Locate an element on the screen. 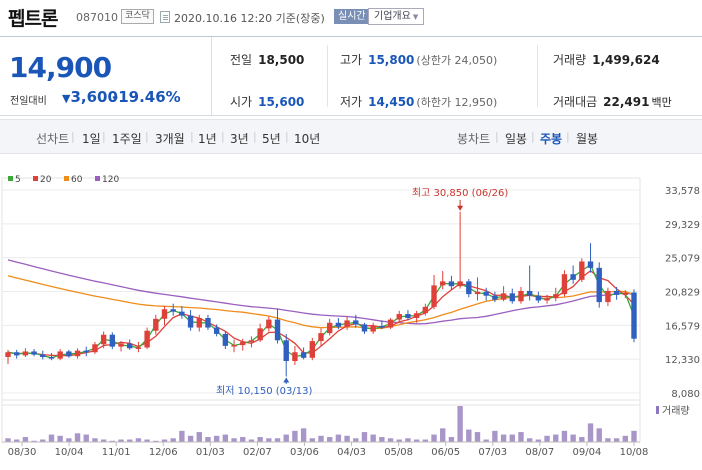 The height and width of the screenshot is (470, 702). divider is located at coordinates (537, 76).